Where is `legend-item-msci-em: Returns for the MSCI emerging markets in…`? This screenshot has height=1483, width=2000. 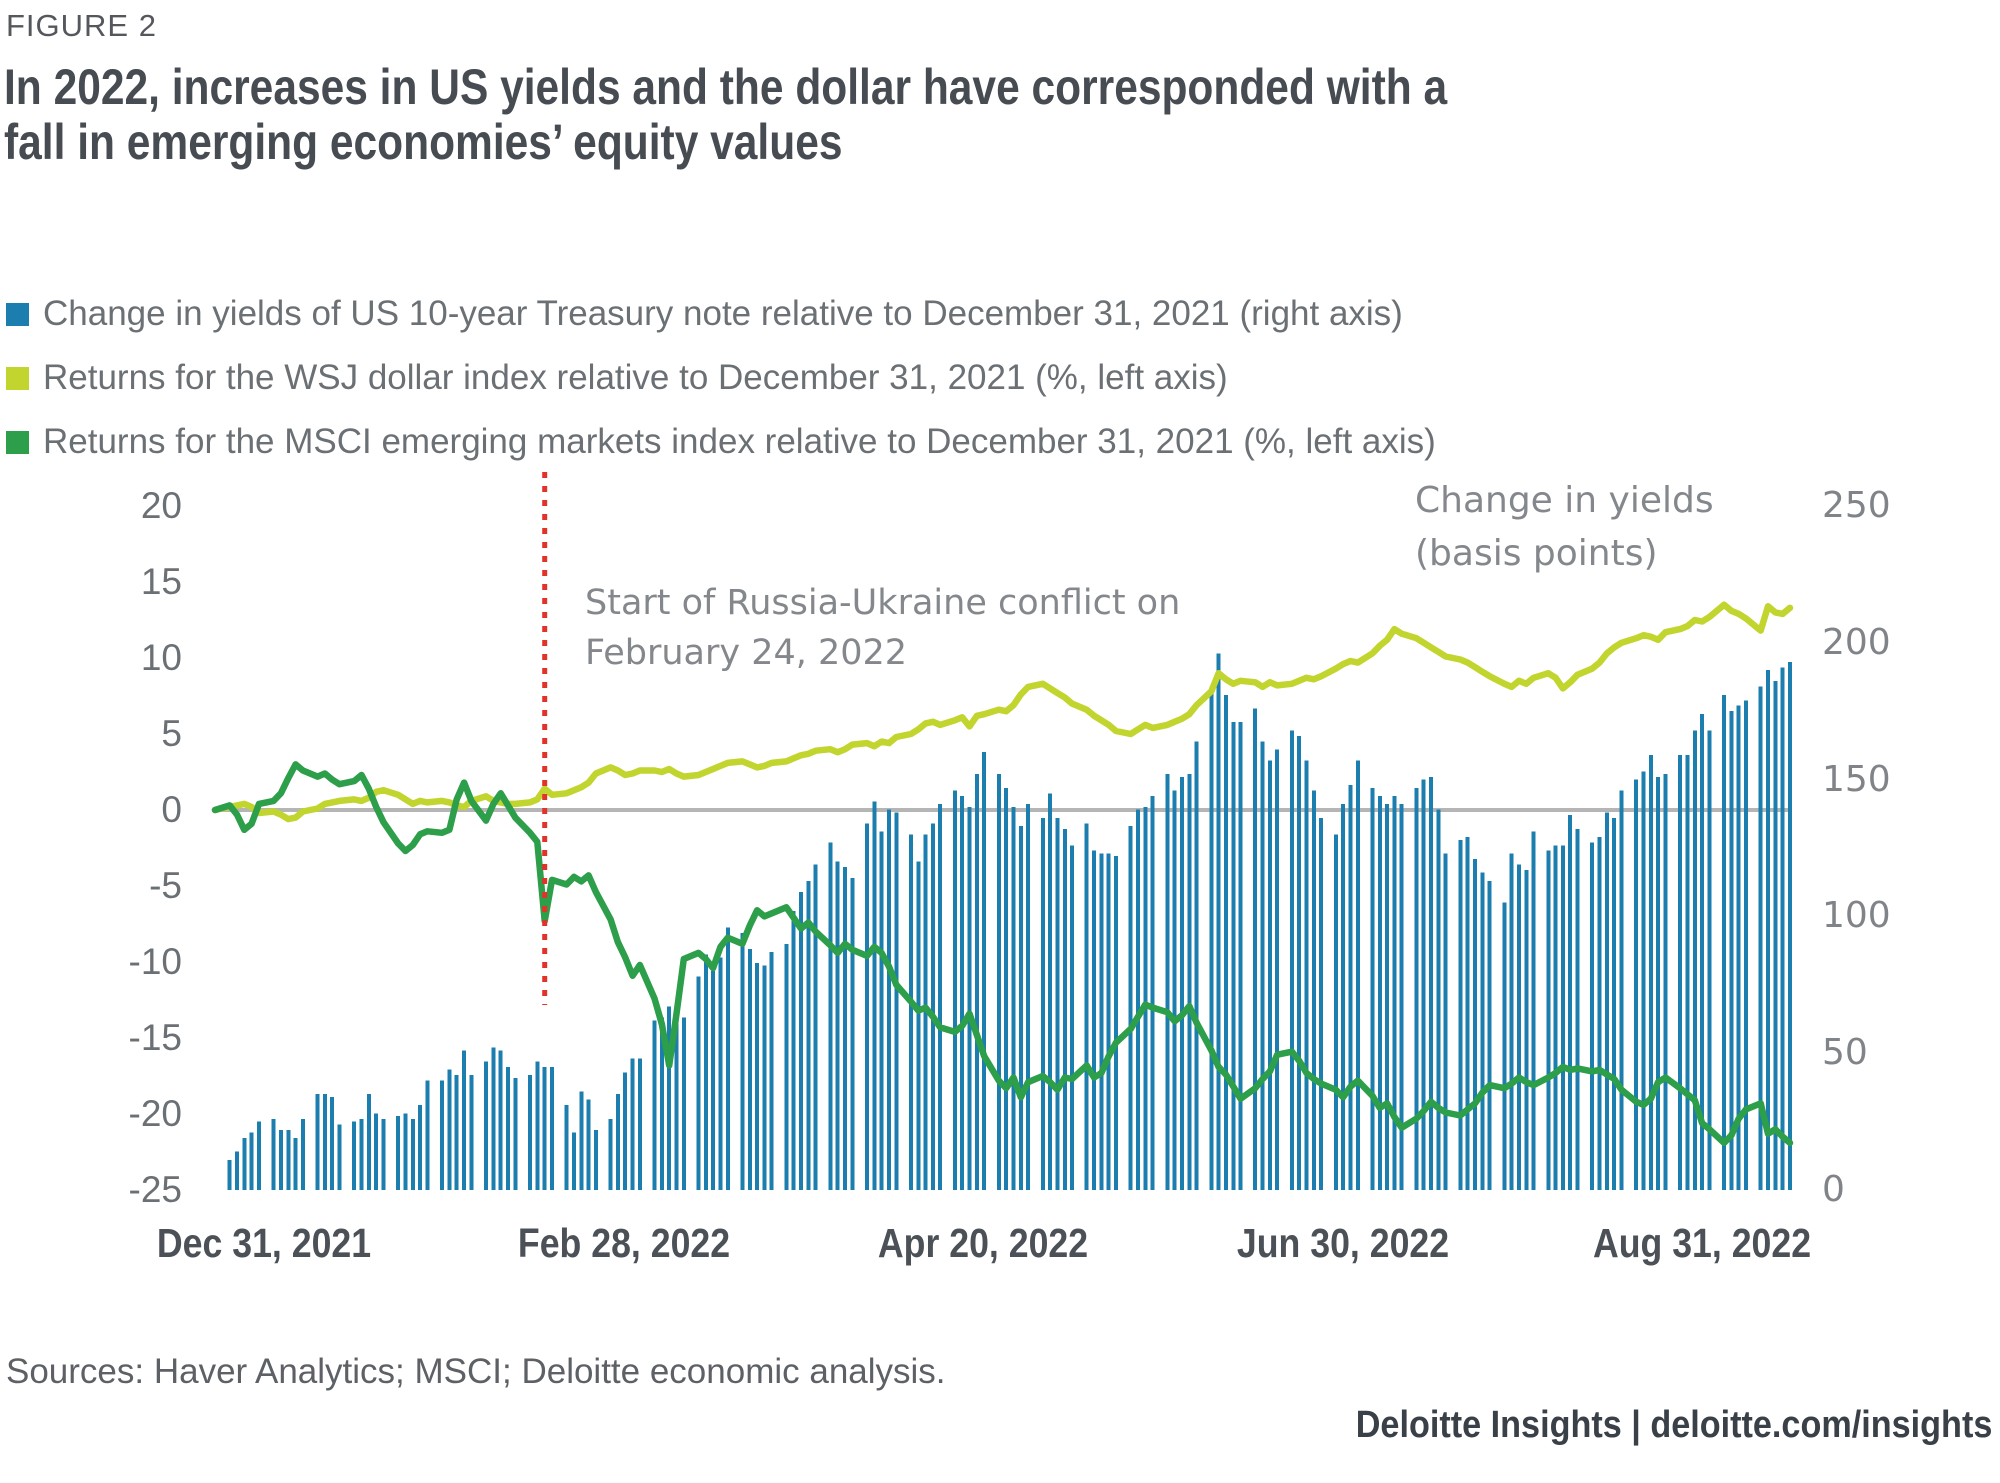
legend-item-msci-em: Returns for the MSCI emerging markets in… is located at coordinates (721, 442).